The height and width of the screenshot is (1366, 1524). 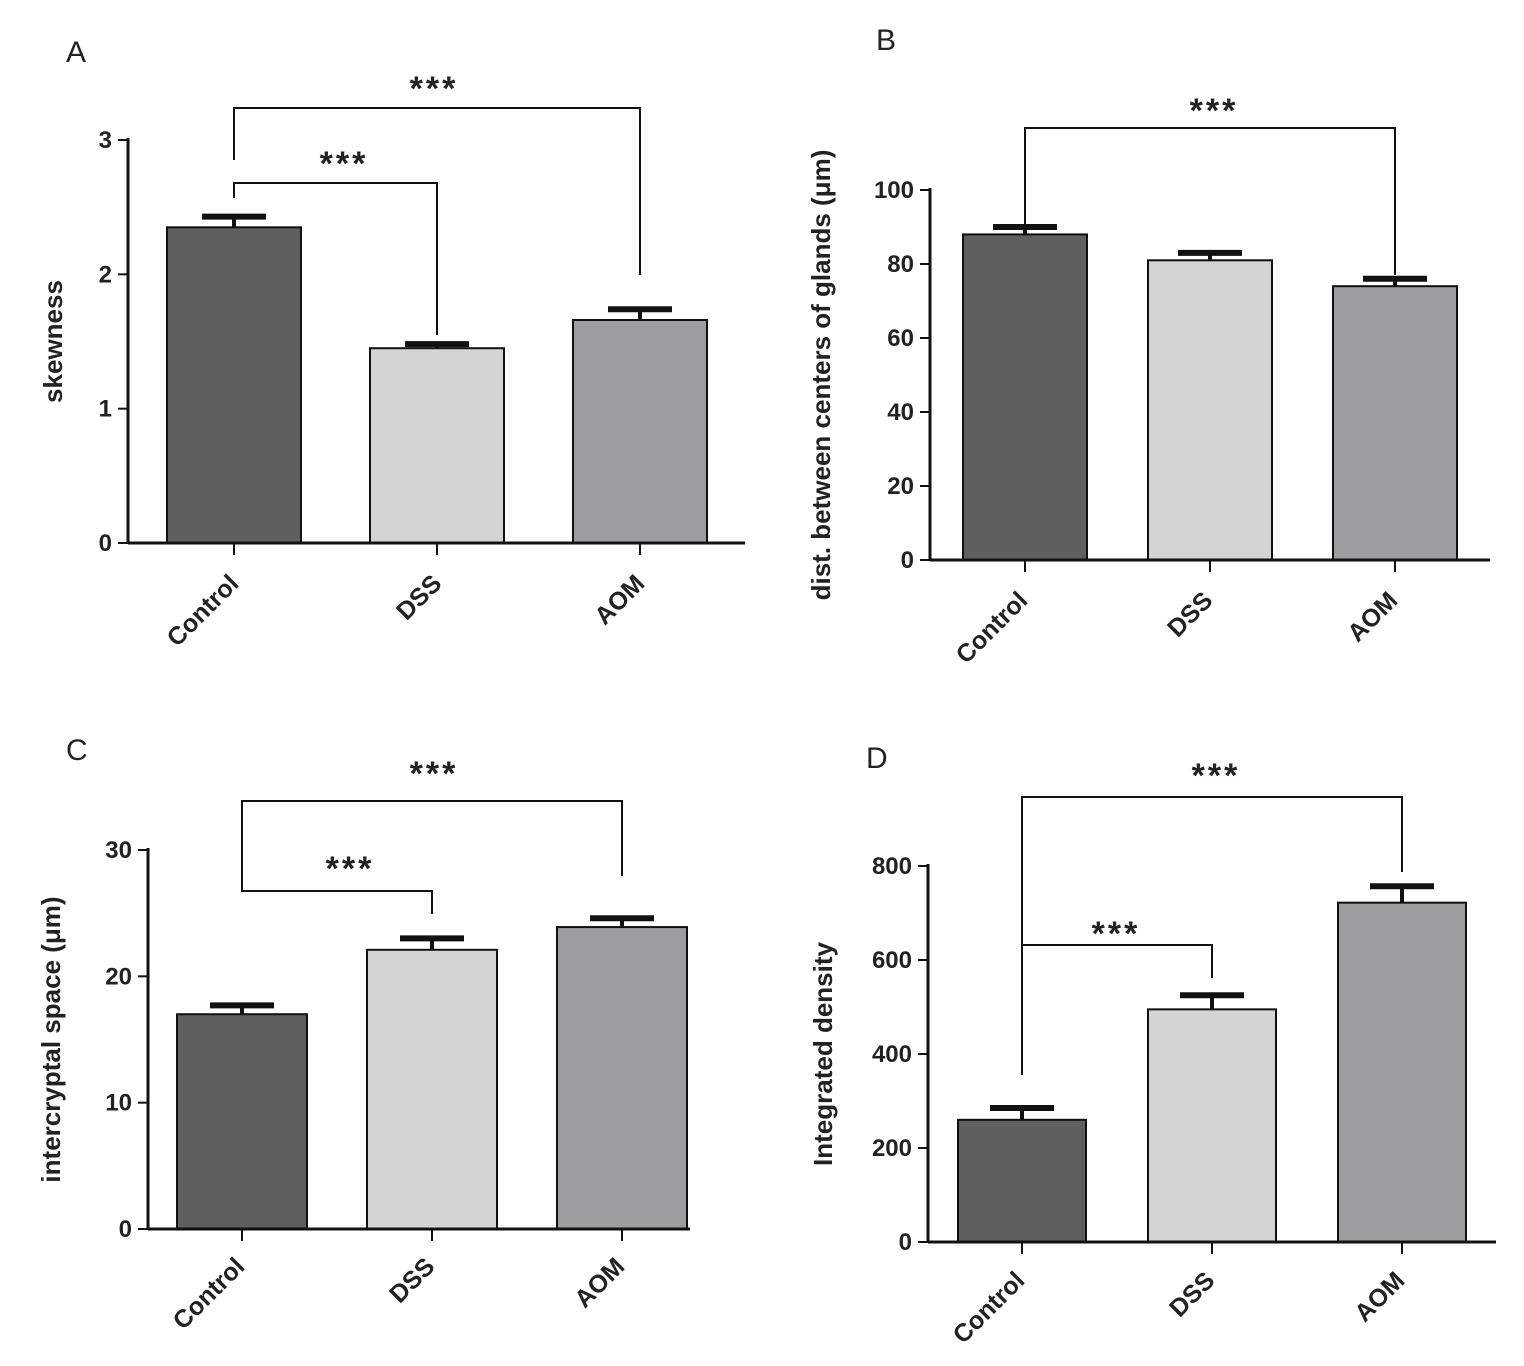 I want to click on y-tick-label: 60, so click(x=900, y=338).